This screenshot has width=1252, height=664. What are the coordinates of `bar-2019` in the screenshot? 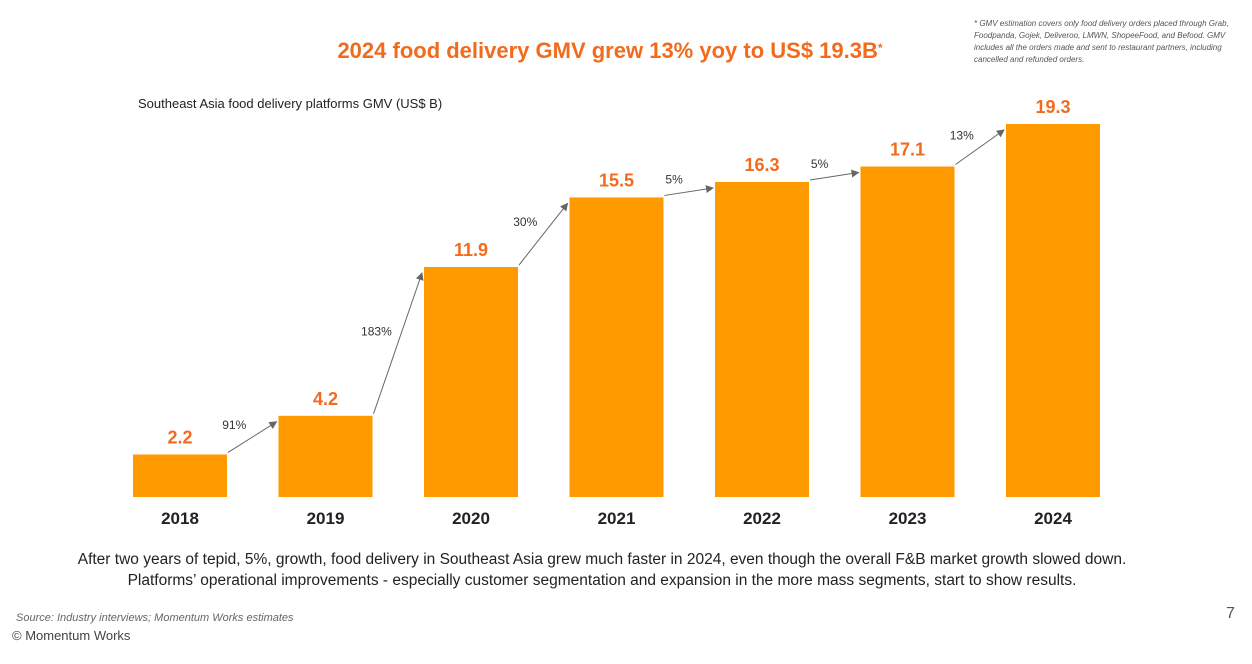 It's located at (325, 456).